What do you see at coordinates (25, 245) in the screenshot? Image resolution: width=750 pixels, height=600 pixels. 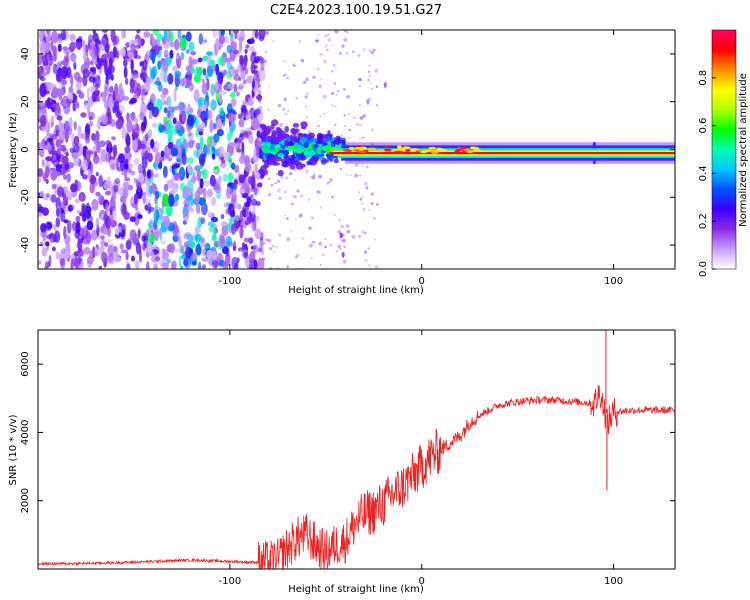 I see `y-tick-label: -40` at bounding box center [25, 245].